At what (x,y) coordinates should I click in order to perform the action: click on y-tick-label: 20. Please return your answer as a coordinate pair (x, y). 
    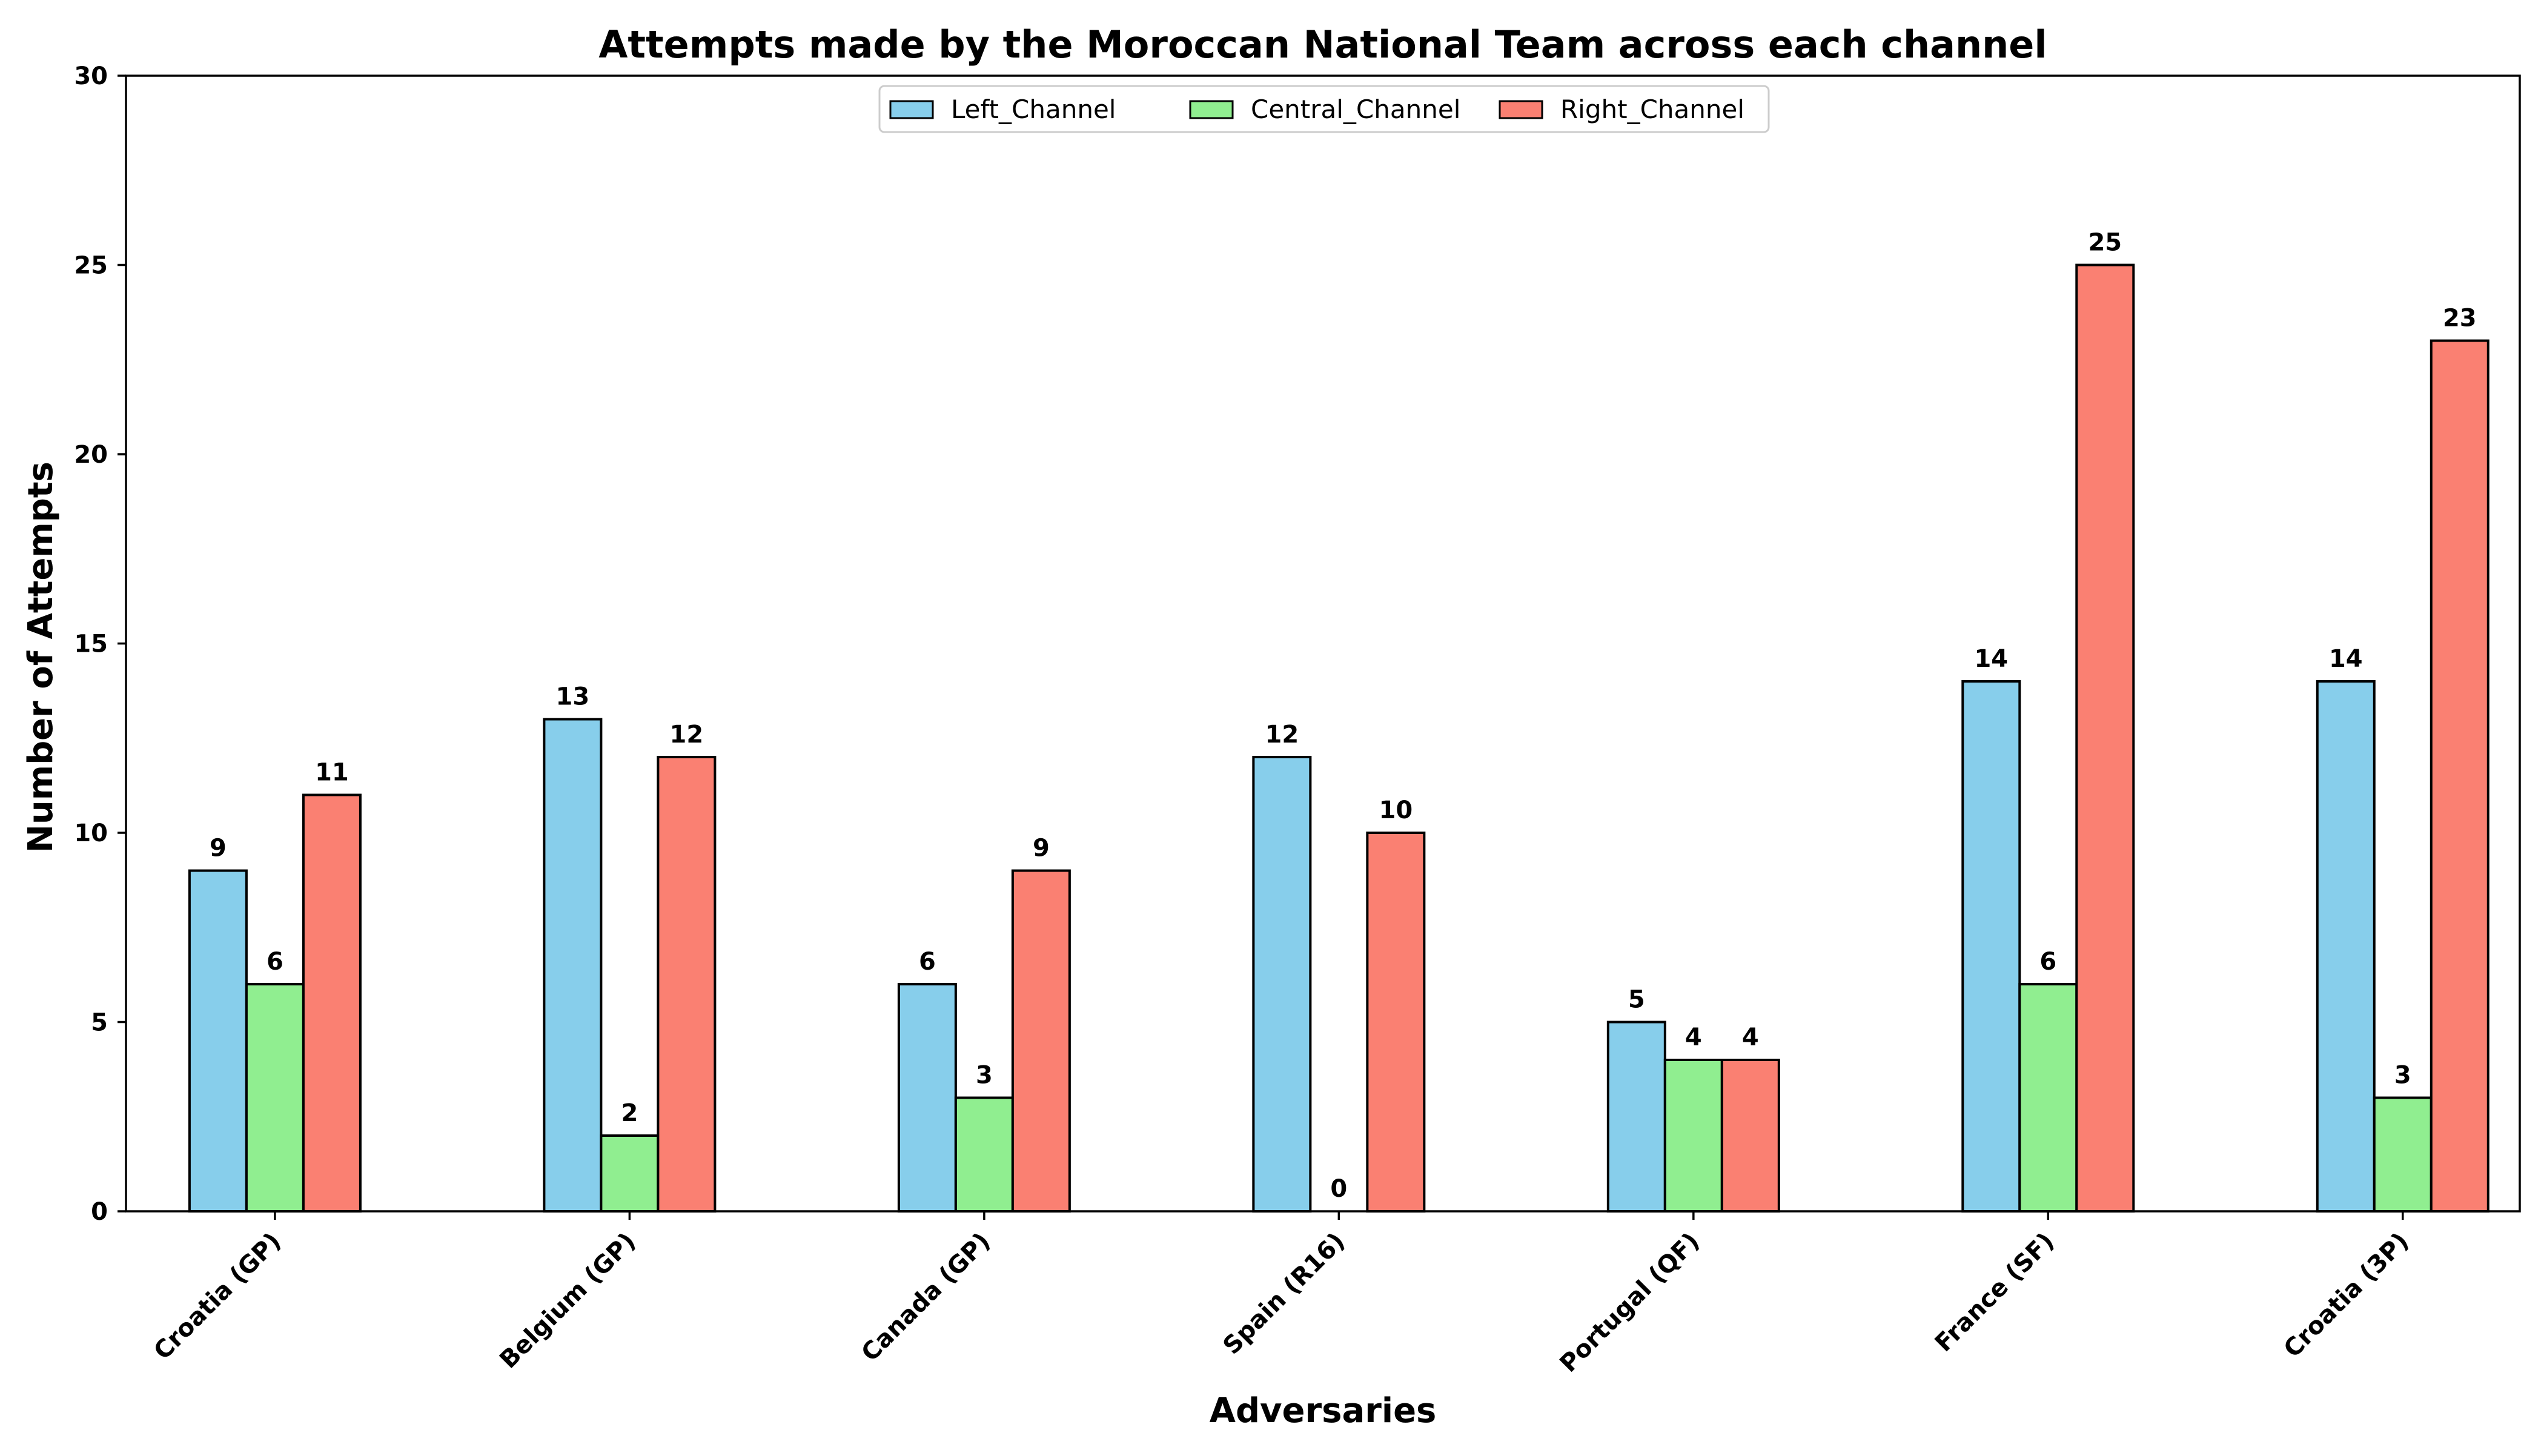
    Looking at the image, I should click on (91, 455).